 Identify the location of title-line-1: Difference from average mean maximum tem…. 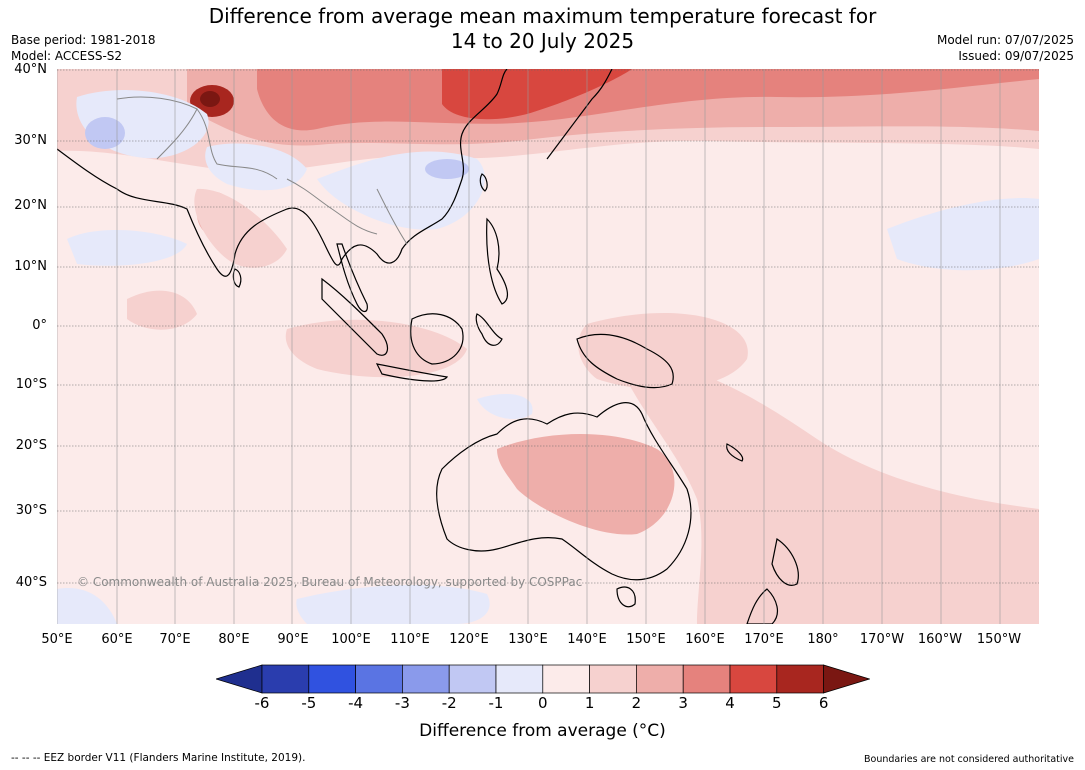
(542, 16).